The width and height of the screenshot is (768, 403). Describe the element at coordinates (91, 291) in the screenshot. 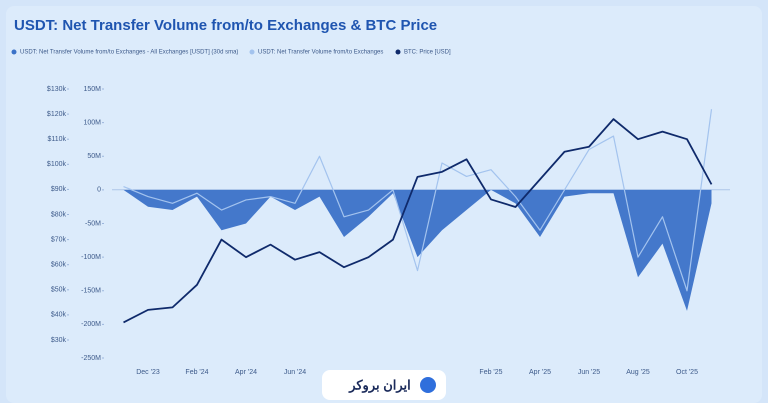

I see `y2-tick-label: -150M` at that location.